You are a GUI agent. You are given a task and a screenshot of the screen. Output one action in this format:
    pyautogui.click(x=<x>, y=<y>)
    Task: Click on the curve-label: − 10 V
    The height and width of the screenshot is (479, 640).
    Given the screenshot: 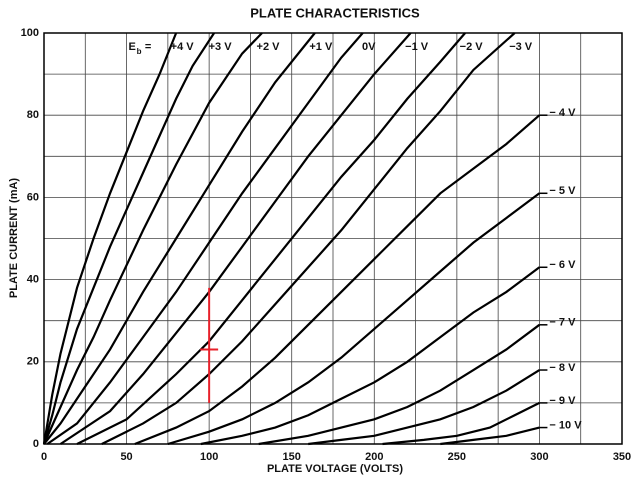 What is the action you would take?
    pyautogui.click(x=565, y=425)
    